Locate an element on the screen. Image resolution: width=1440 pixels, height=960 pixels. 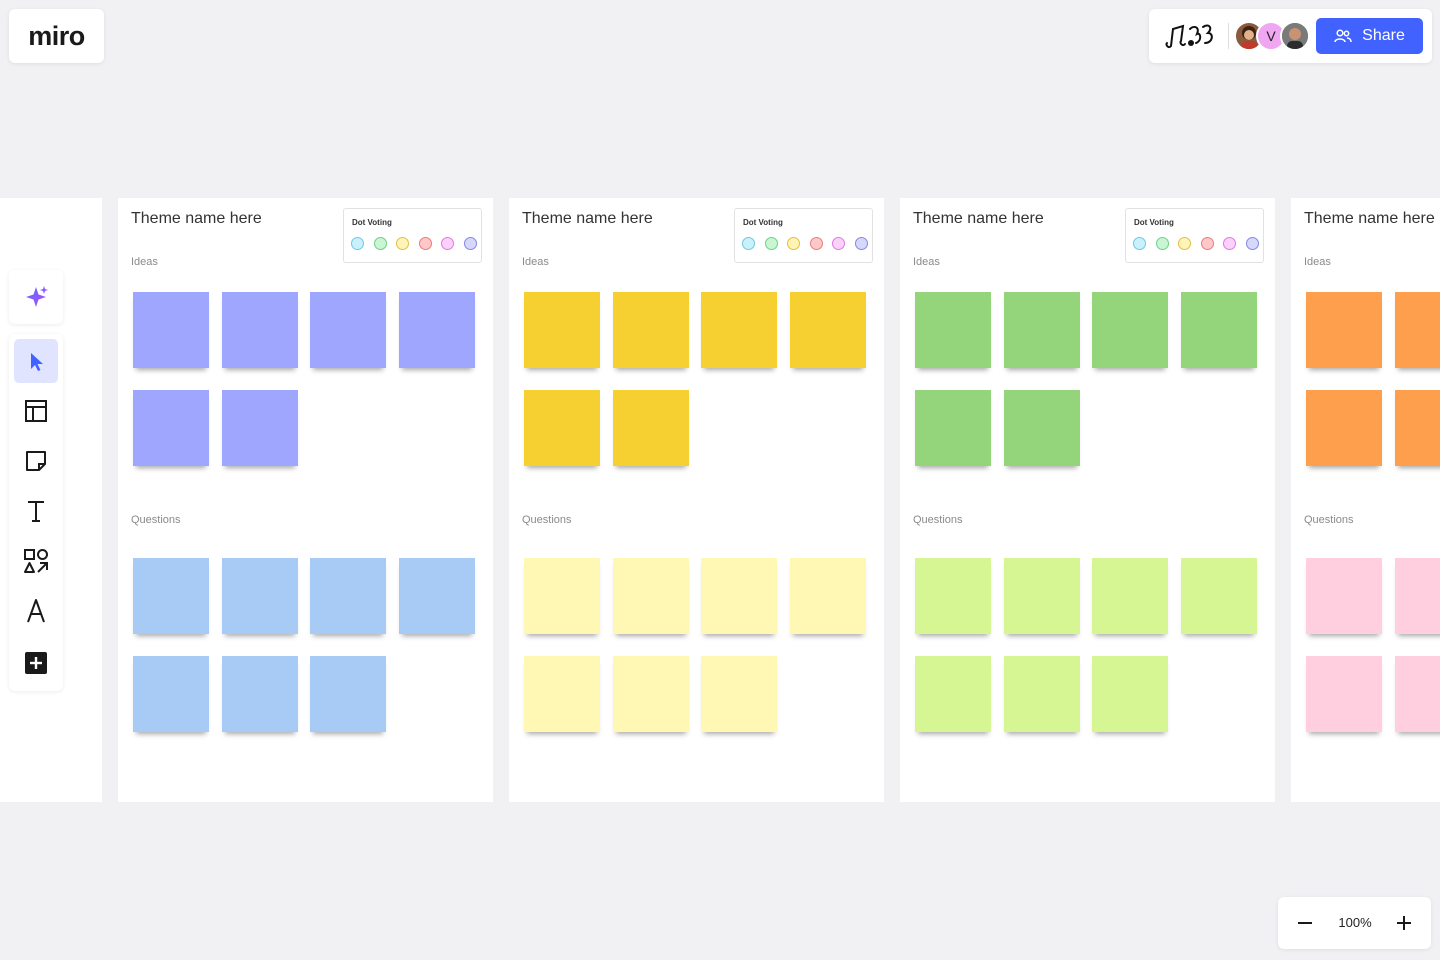
theme-board: Theme name here Ideas Questions is located at coordinates (1365, 500).